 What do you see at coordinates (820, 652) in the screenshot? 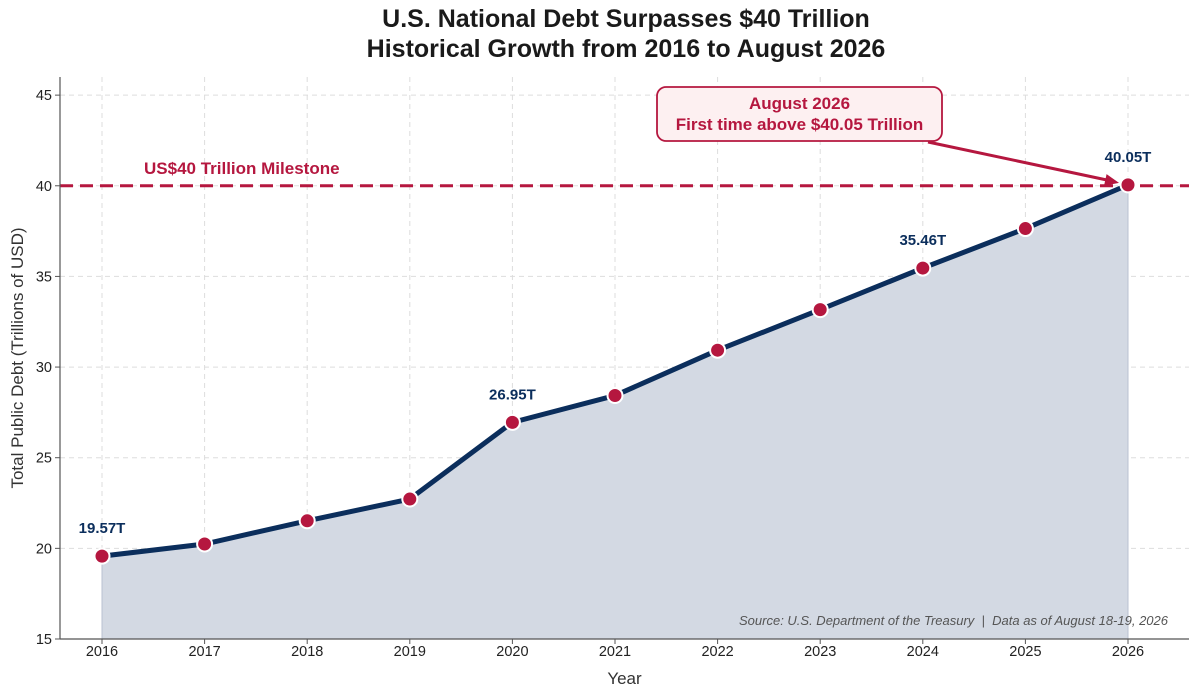
I see `x-tick-label: 2023` at bounding box center [820, 652].